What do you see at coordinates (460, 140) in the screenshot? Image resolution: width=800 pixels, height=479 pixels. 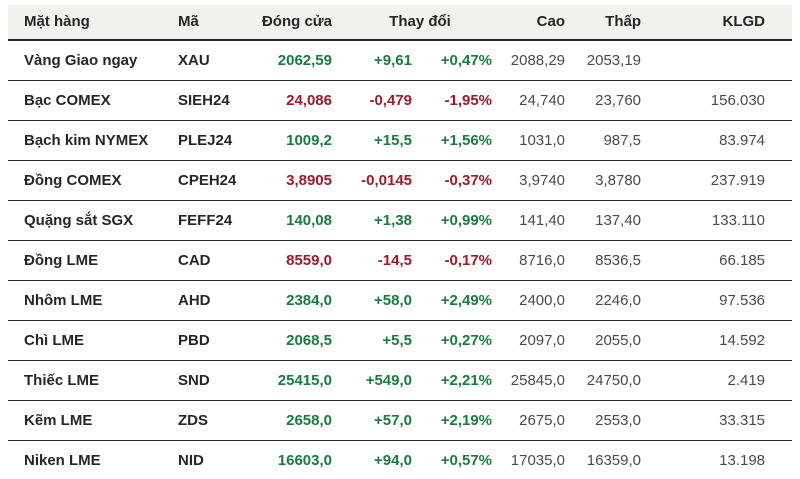 I see `change-percent: +1,56%` at bounding box center [460, 140].